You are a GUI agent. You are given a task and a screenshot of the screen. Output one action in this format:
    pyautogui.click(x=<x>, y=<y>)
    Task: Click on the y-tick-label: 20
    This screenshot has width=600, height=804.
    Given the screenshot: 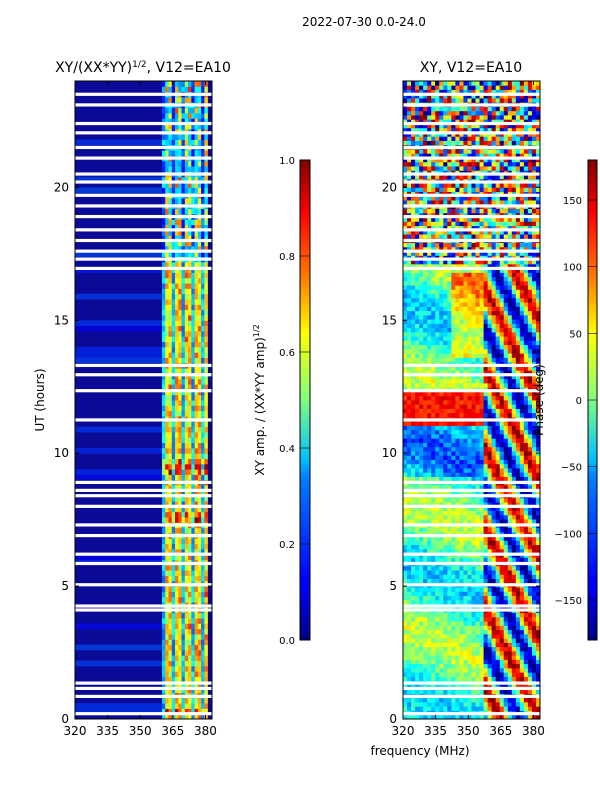 What is the action you would take?
    pyautogui.click(x=61, y=187)
    